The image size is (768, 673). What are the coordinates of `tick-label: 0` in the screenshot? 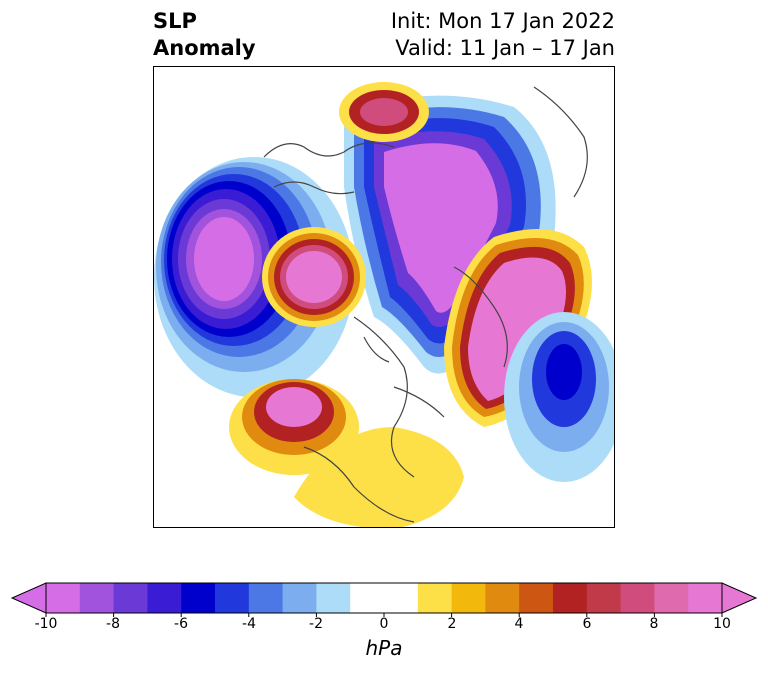 It's located at (384, 624).